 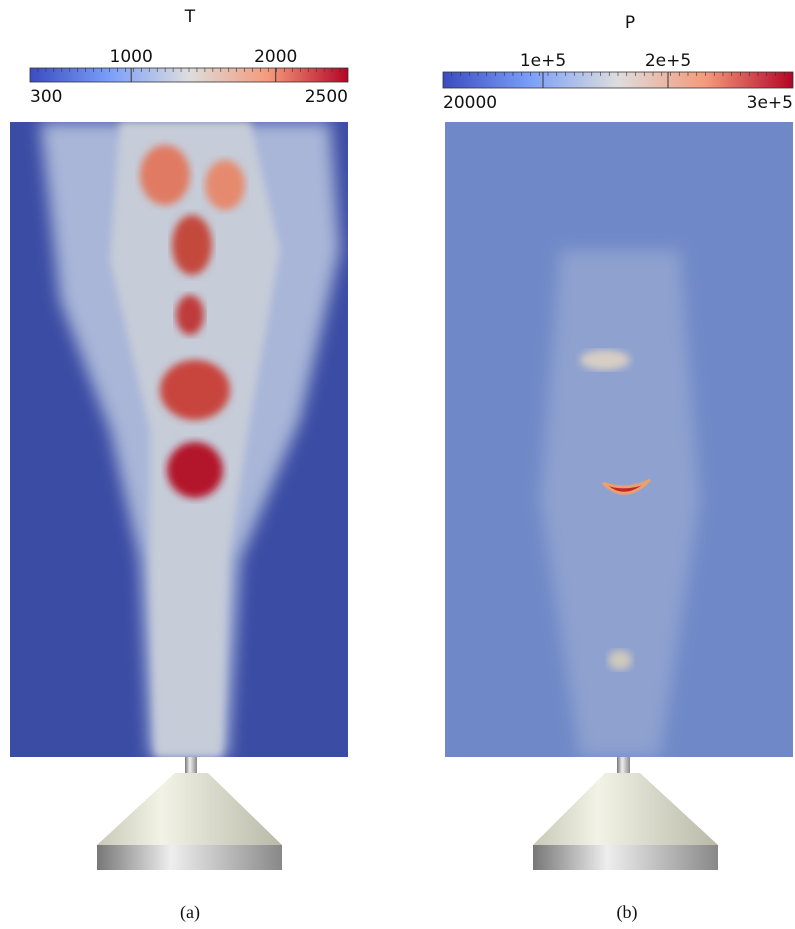 I want to click on range-label: 300, so click(x=46, y=97).